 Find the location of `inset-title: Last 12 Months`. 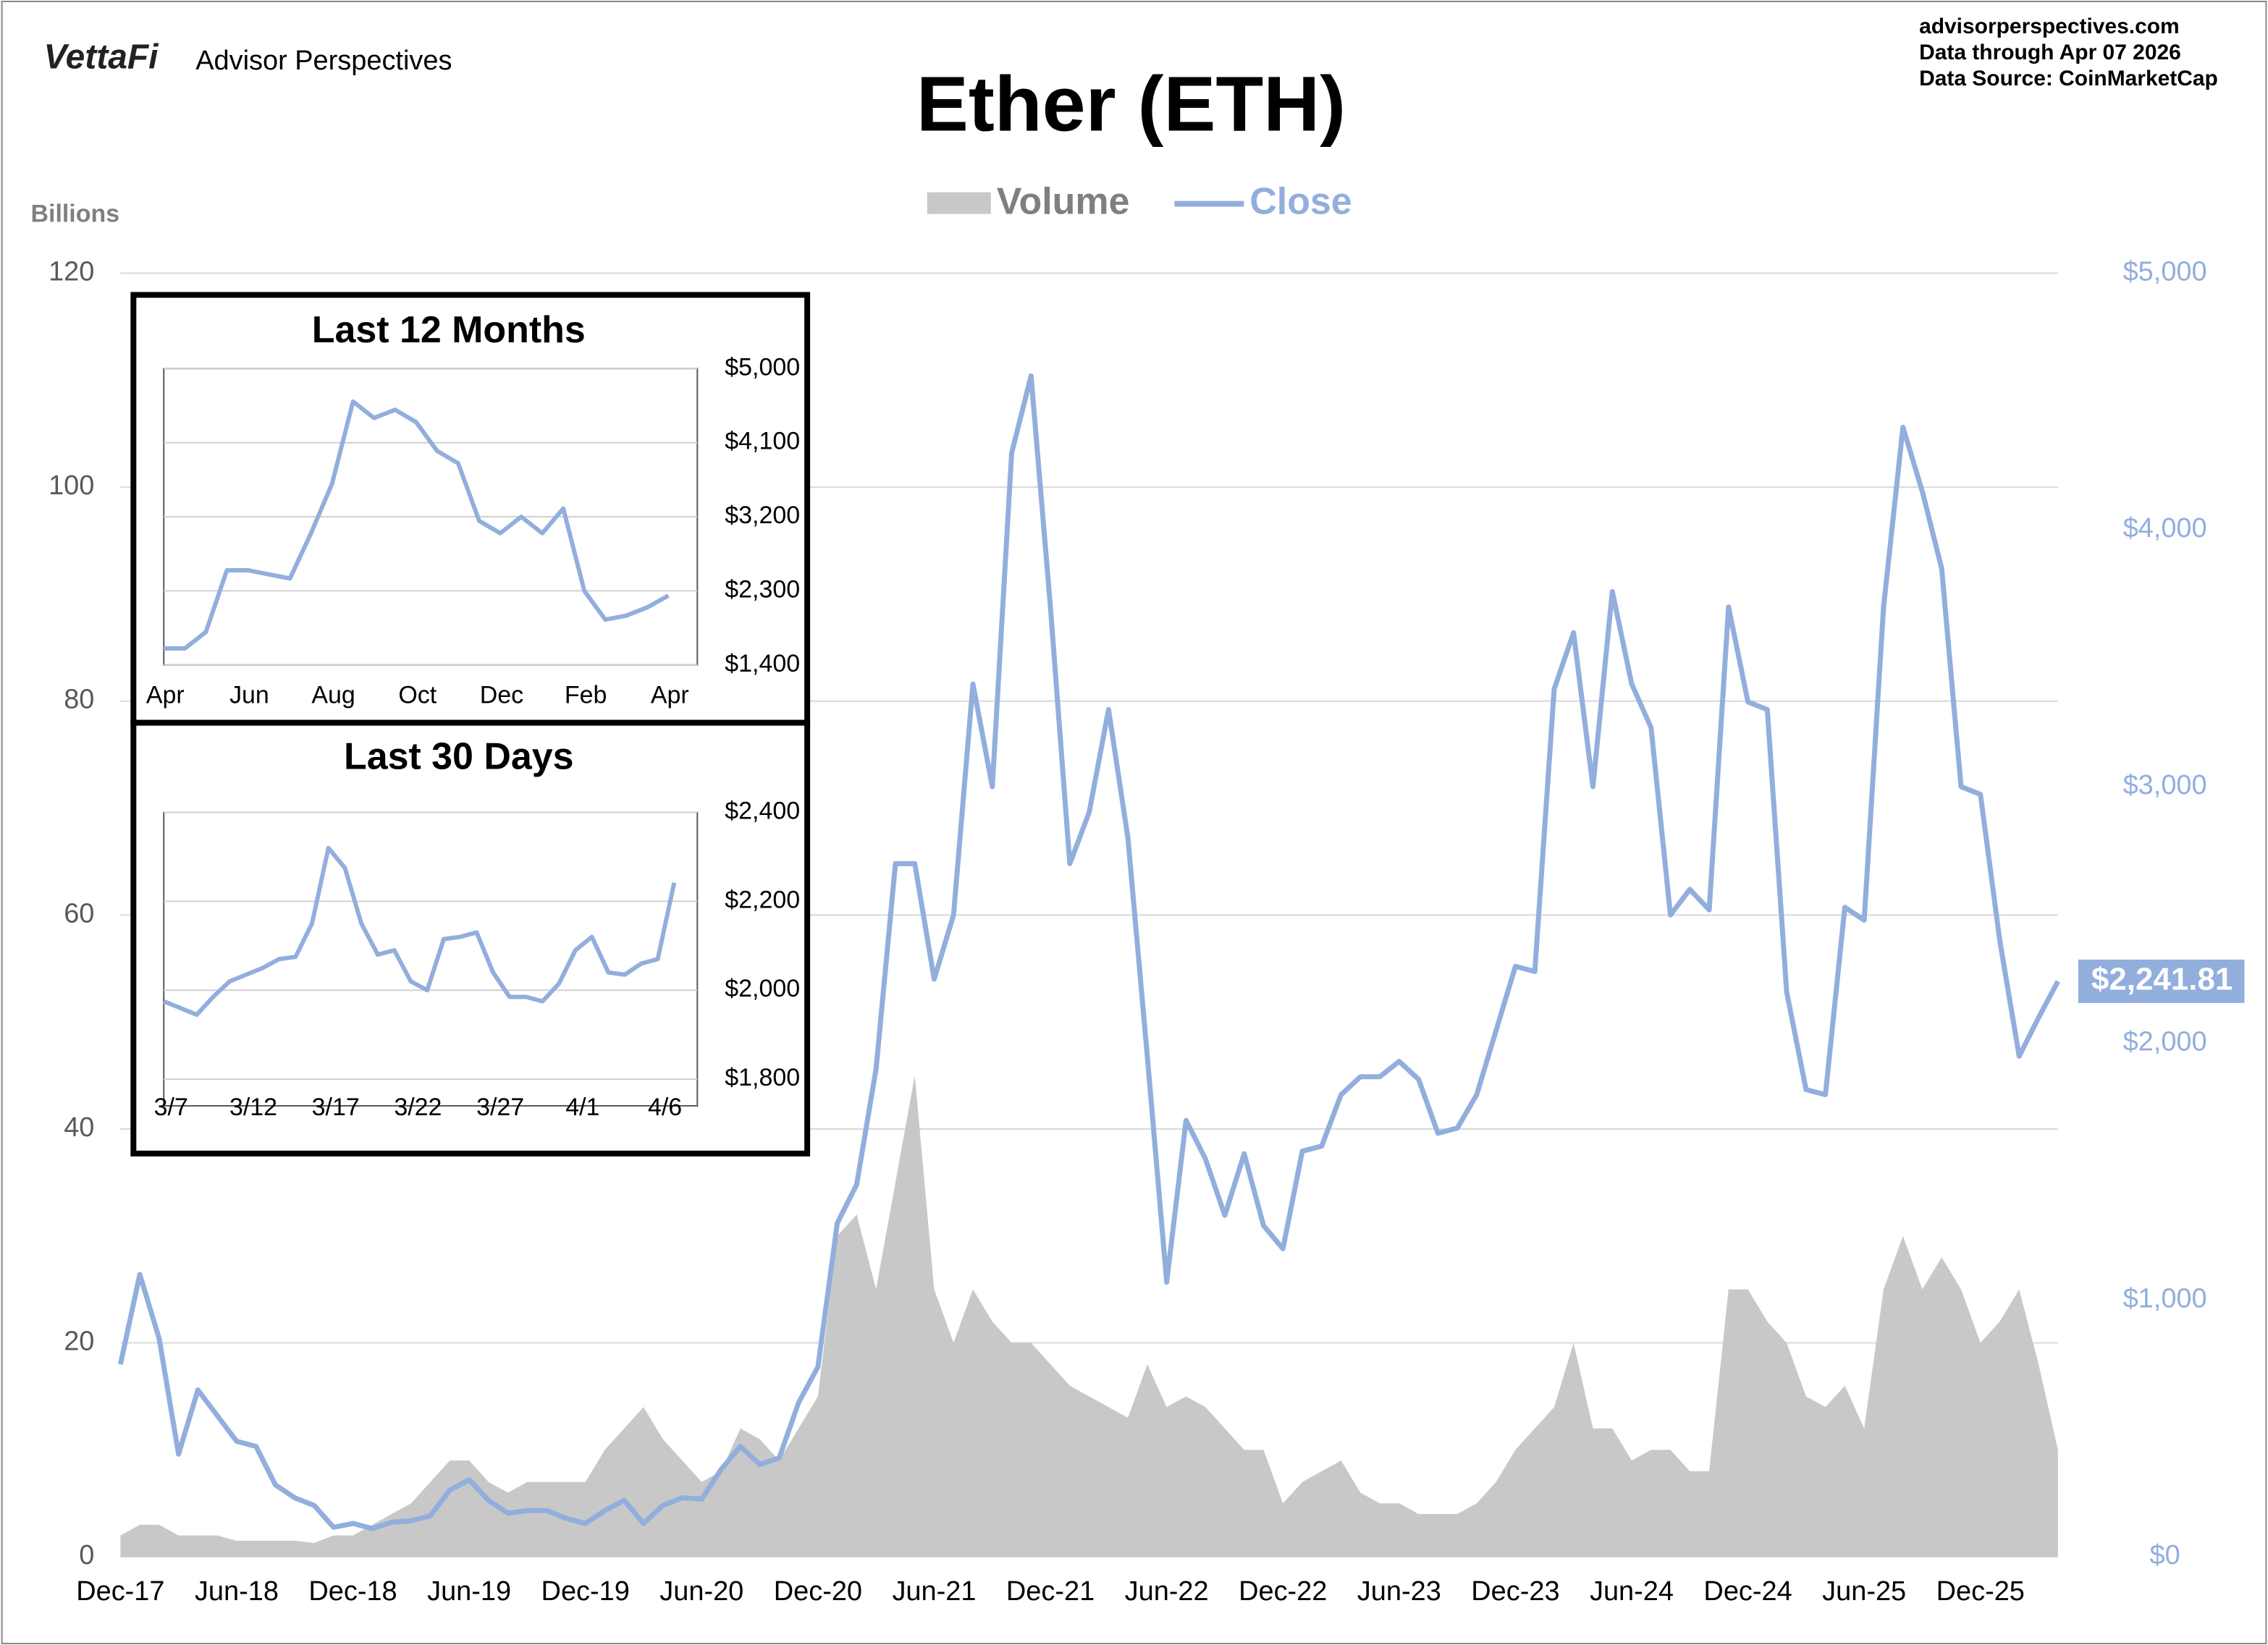

inset-title: Last 12 Months is located at coordinates (449, 330).